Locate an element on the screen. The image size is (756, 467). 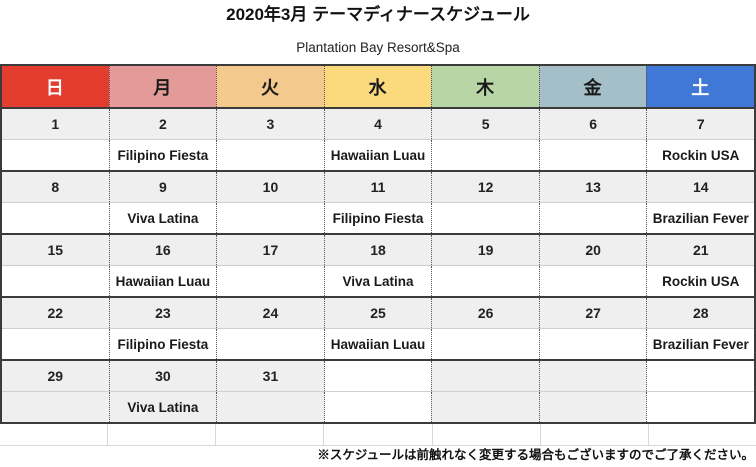
date-cell: 20 is located at coordinates (592, 250).